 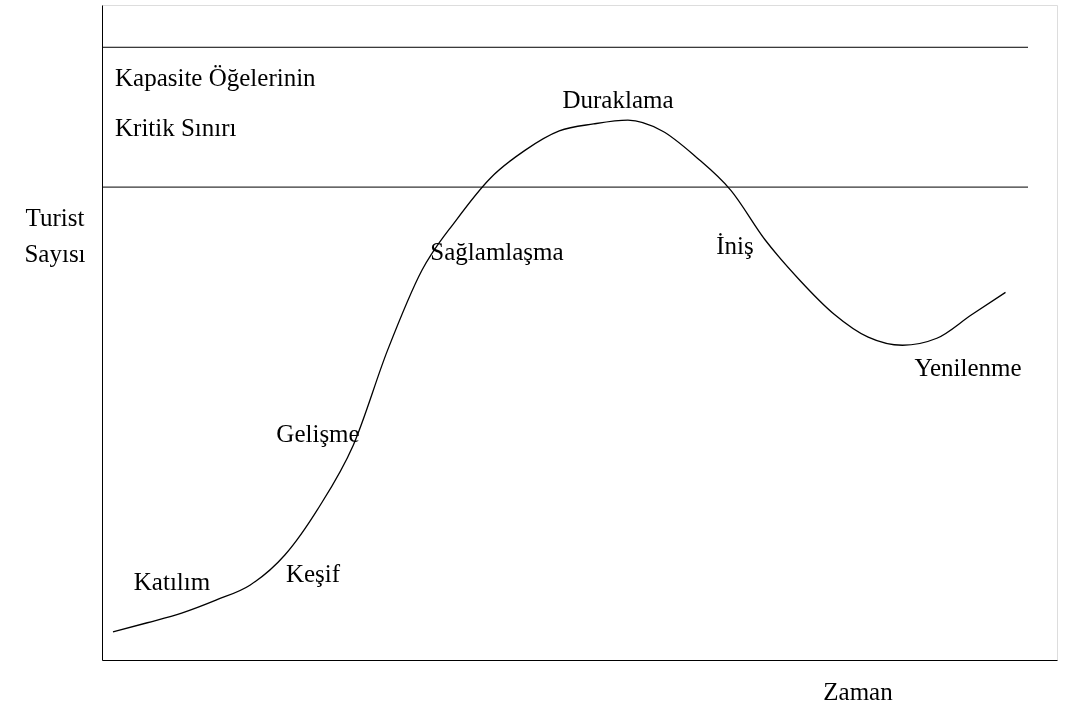 What do you see at coordinates (313, 573) in the screenshot?
I see `annotation: Keşif` at bounding box center [313, 573].